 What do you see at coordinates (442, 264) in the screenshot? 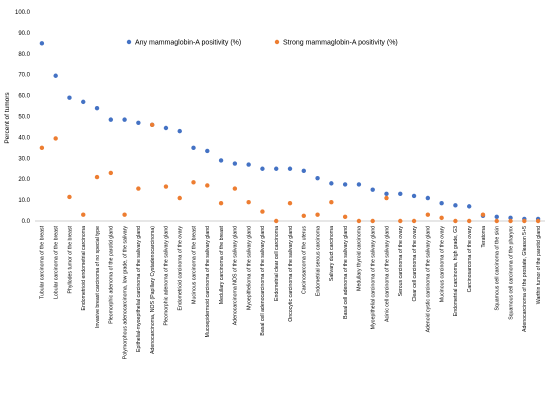
I see `x-category-label: Mucinous carcinoma of the ovary` at bounding box center [442, 264].